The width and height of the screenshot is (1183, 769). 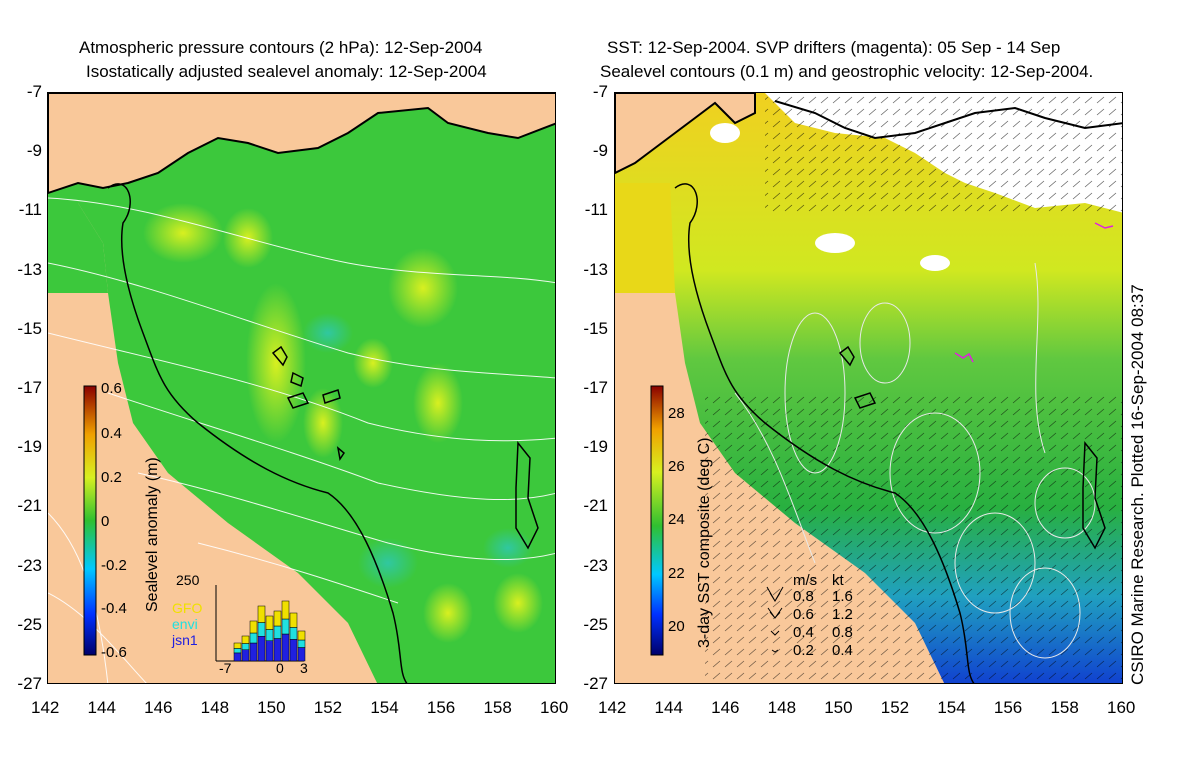 I want to click on sla-cbar-label: Sealevel anomaly (m), so click(x=152, y=534).